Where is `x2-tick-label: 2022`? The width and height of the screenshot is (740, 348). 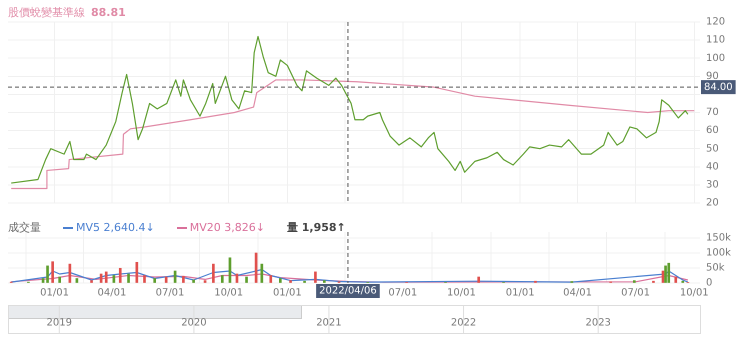 x2-tick-label: 2022 is located at coordinates (463, 323).